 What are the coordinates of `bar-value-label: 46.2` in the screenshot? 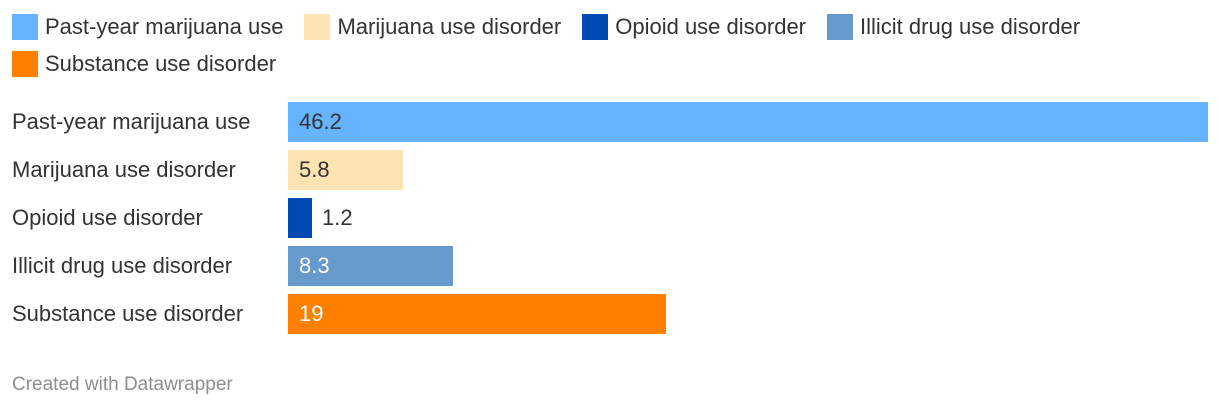 It's located at (320, 121).